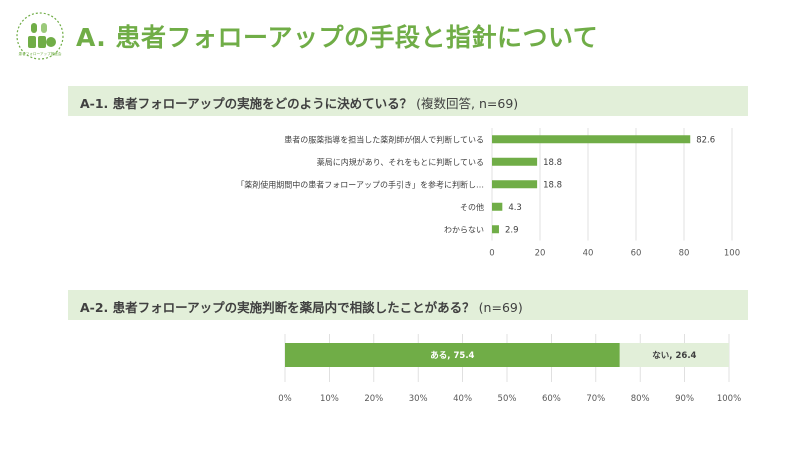 The image size is (800, 450). I want to click on data-label: 82.6, so click(705, 140).